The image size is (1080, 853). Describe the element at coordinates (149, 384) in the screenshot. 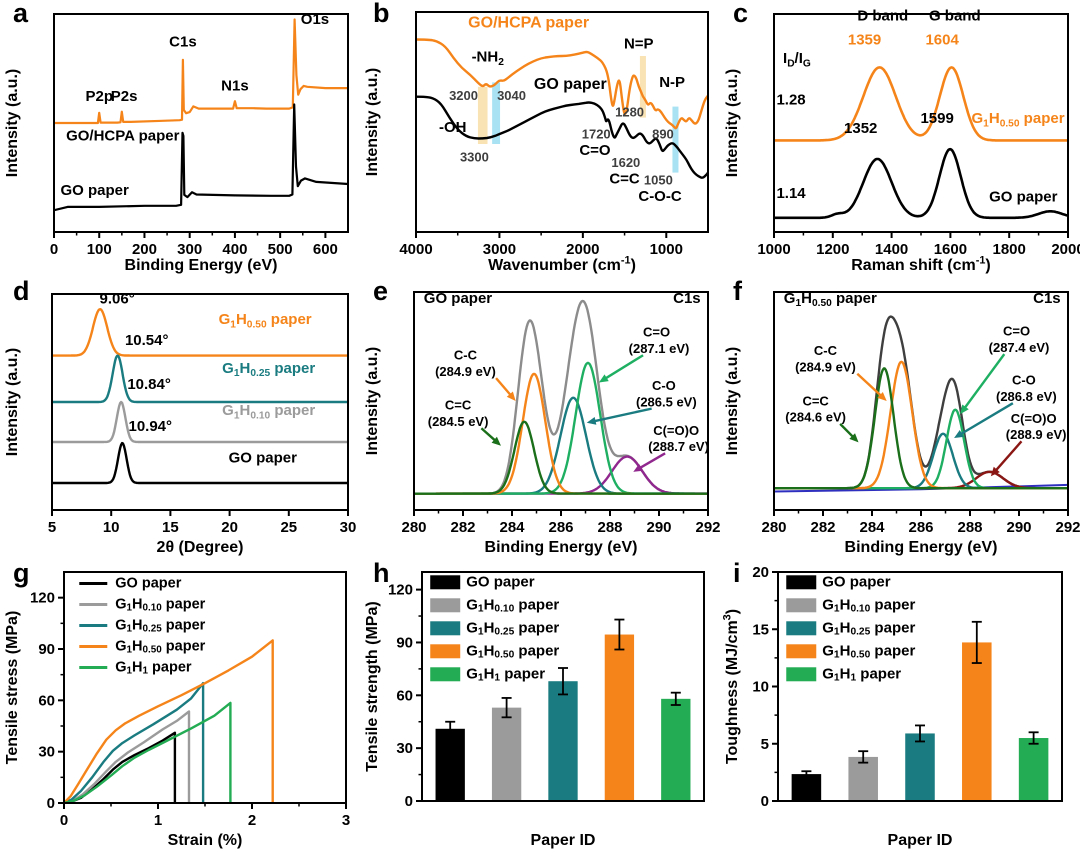

I see `svg-text: 10.84°` at that location.